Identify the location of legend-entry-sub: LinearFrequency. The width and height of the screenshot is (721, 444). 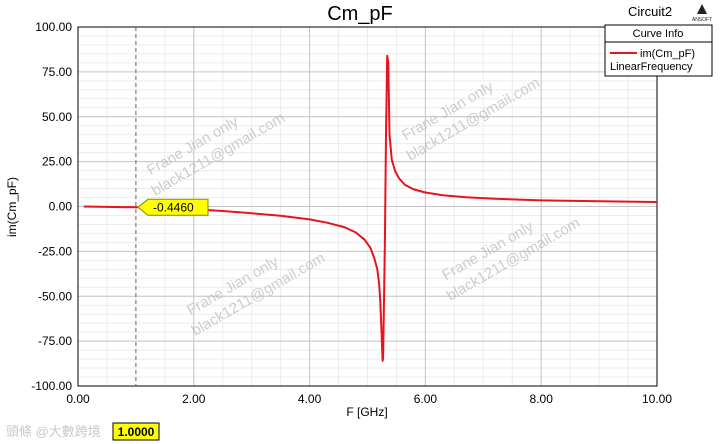
(651, 67).